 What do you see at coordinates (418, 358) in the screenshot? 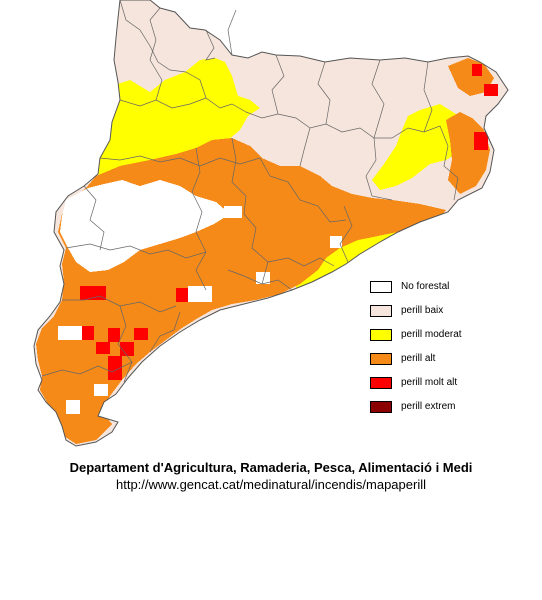
I see `legend-label: perill alt` at bounding box center [418, 358].